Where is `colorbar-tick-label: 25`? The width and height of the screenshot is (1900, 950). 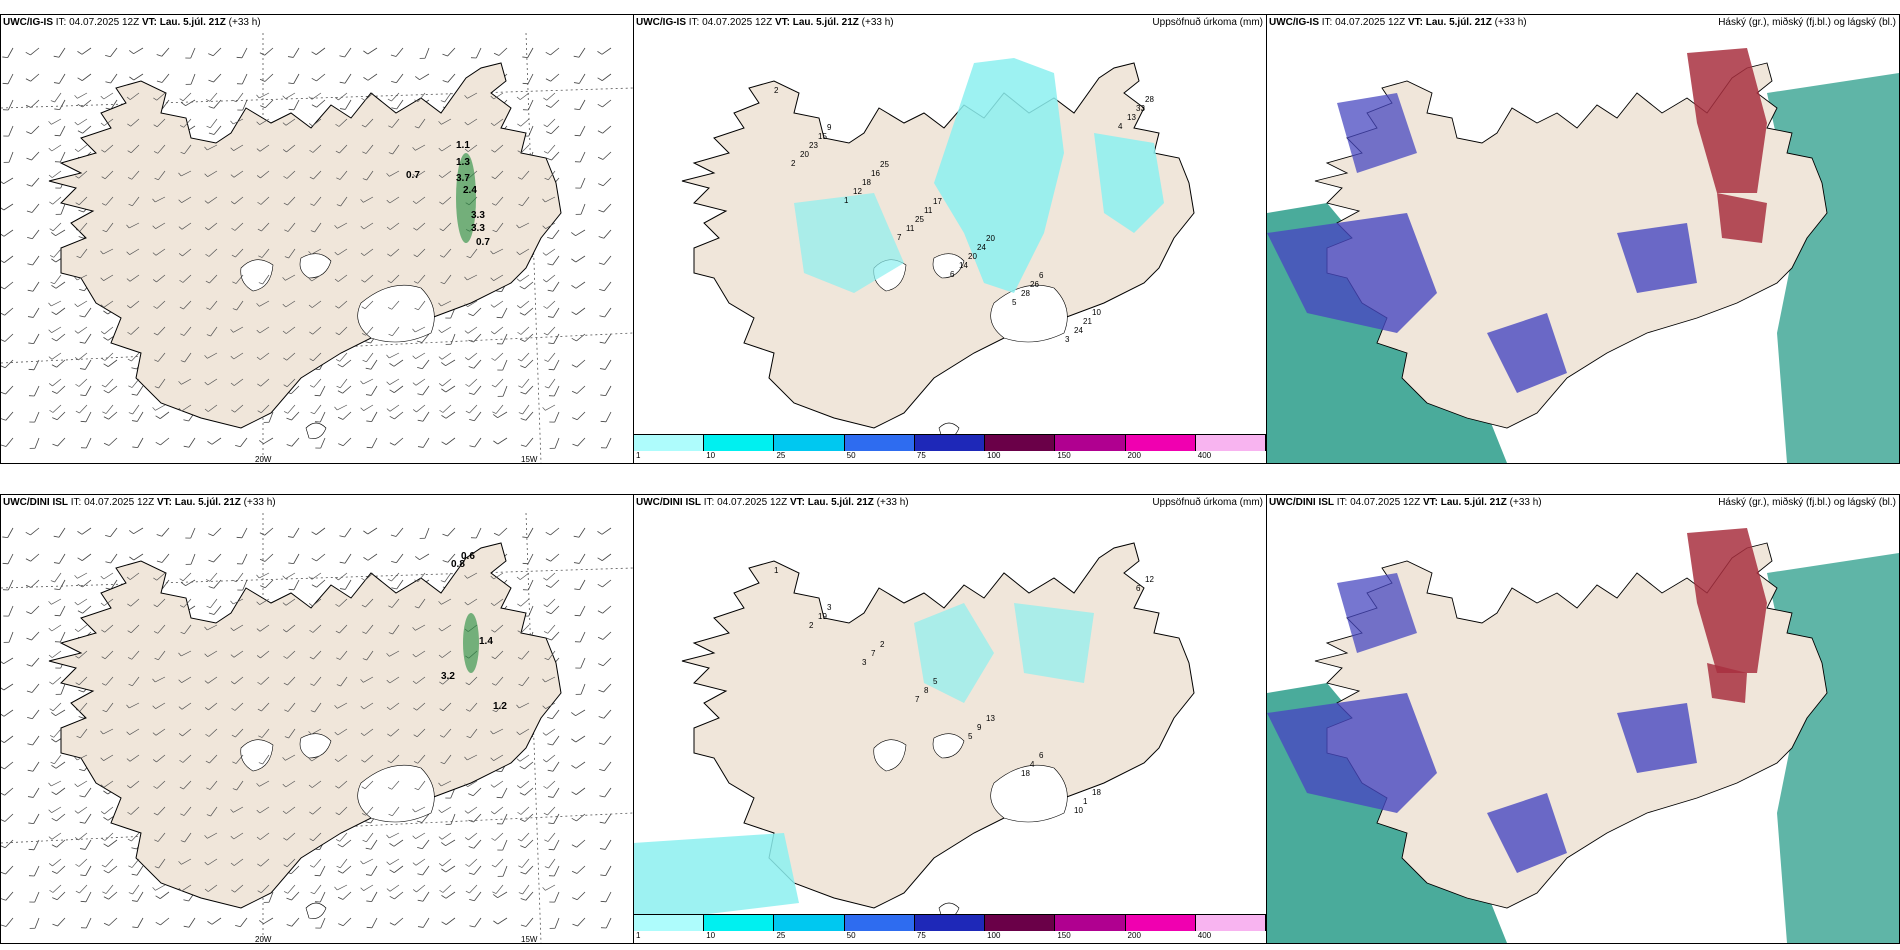 colorbar-tick-label: 25 is located at coordinates (781, 455).